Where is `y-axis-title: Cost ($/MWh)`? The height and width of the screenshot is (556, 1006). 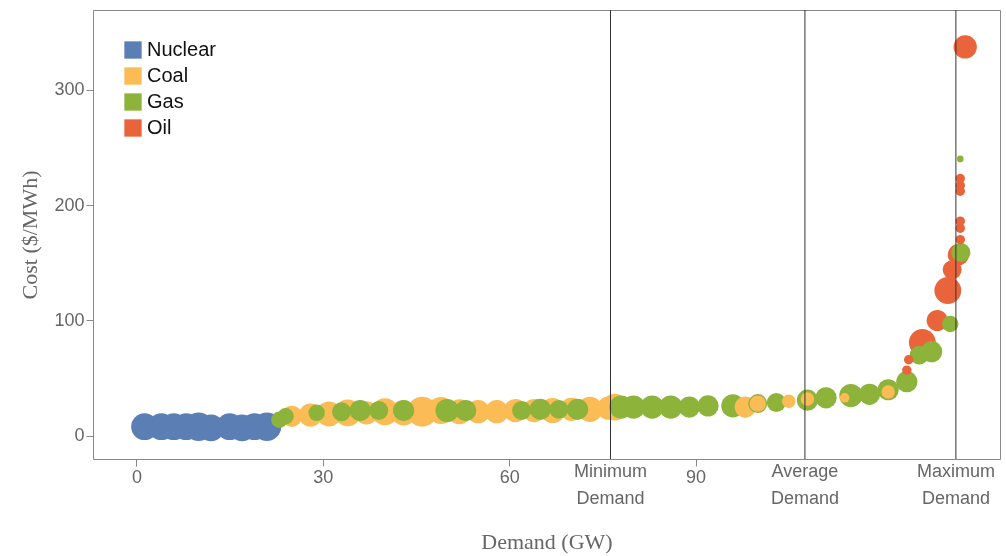 y-axis-title: Cost ($/MWh) is located at coordinates (30, 235).